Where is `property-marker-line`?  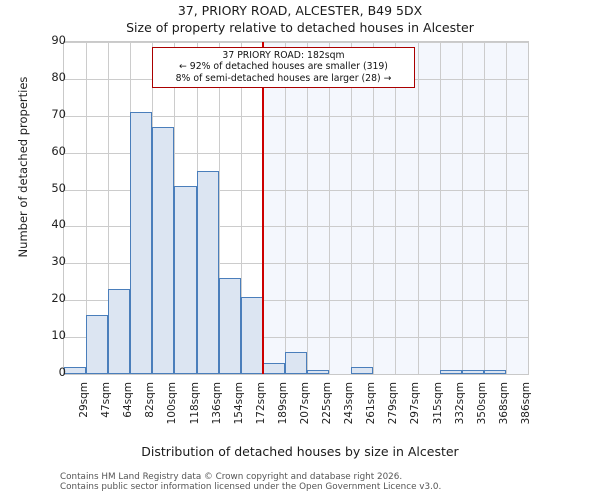
property-marker-line is located at coordinates (262, 208).